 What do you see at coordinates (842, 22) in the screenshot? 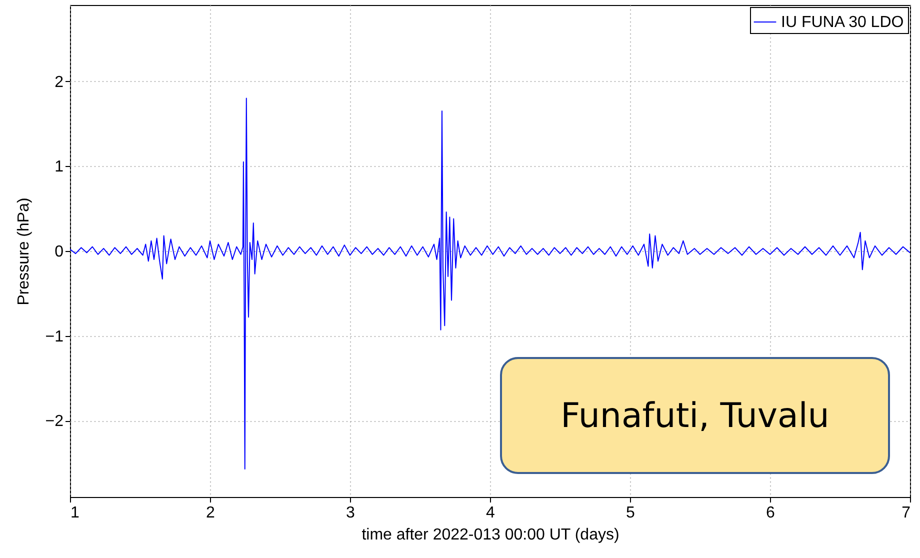
I see `legend-label: IU FUNA 30 LDO` at bounding box center [842, 22].